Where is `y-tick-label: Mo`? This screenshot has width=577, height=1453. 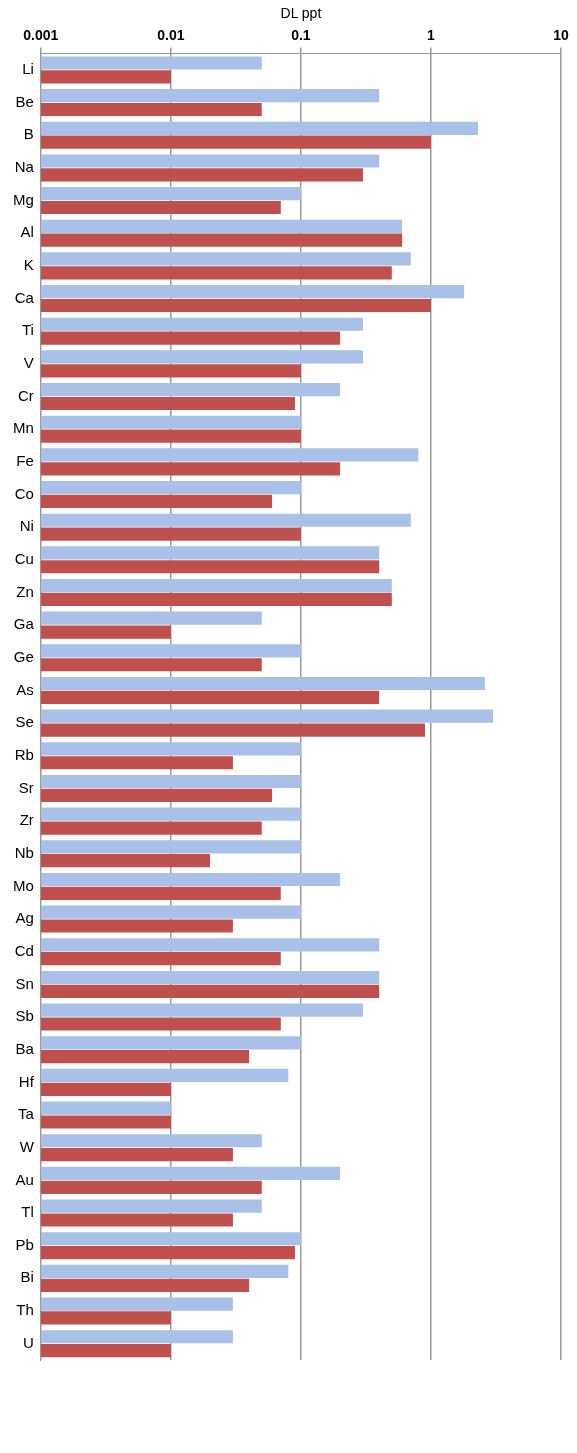 y-tick-label: Mo is located at coordinates (23, 885).